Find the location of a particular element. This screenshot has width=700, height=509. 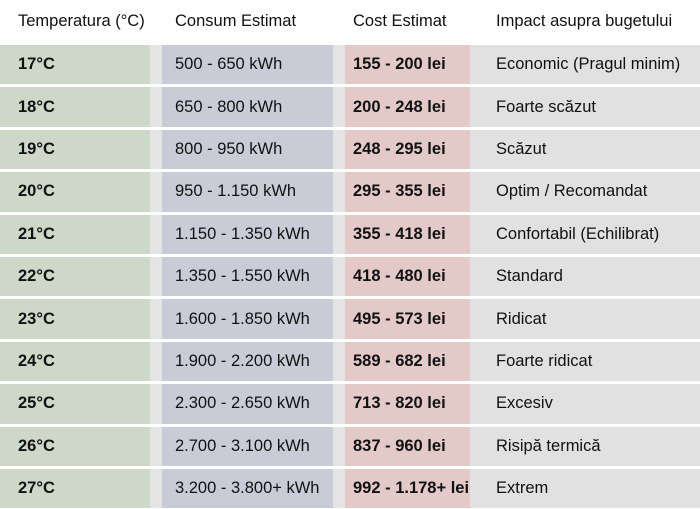

cell-temperature: 23°C is located at coordinates (75, 319).